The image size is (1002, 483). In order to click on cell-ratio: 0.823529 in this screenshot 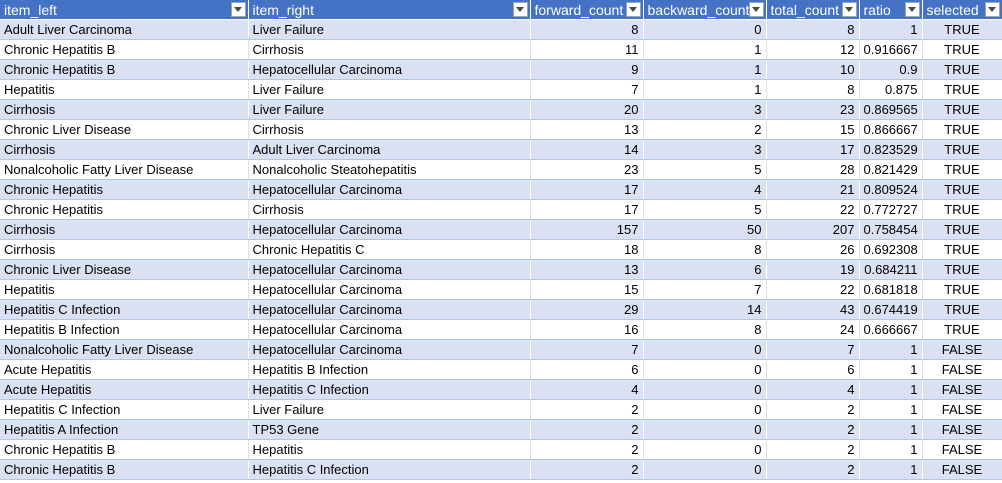, I will do `click(891, 149)`.